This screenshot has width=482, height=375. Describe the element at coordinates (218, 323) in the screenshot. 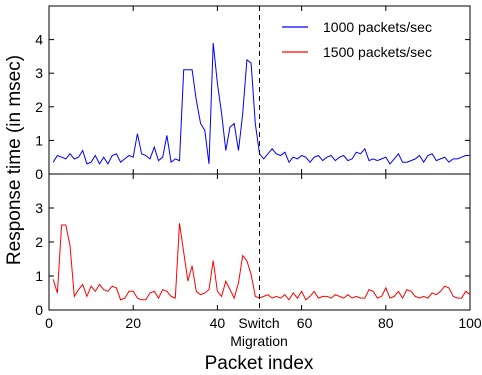

I see `x-tick-label: 40` at that location.